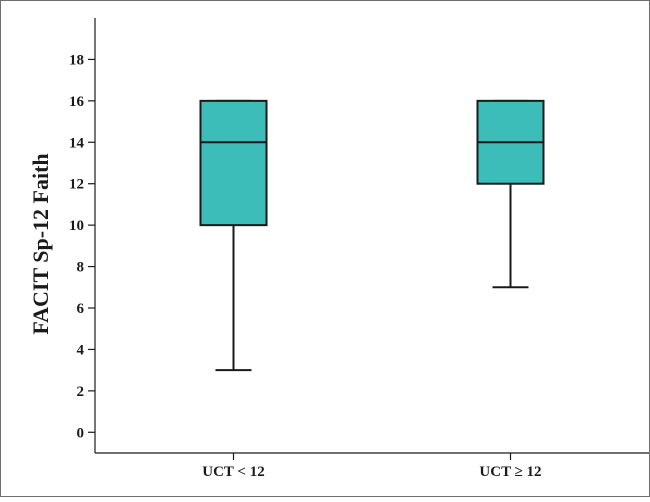 Image resolution: width=650 pixels, height=502 pixels. Describe the element at coordinates (233, 472) in the screenshot. I see `x-category-label-0: UCT < 12` at that location.